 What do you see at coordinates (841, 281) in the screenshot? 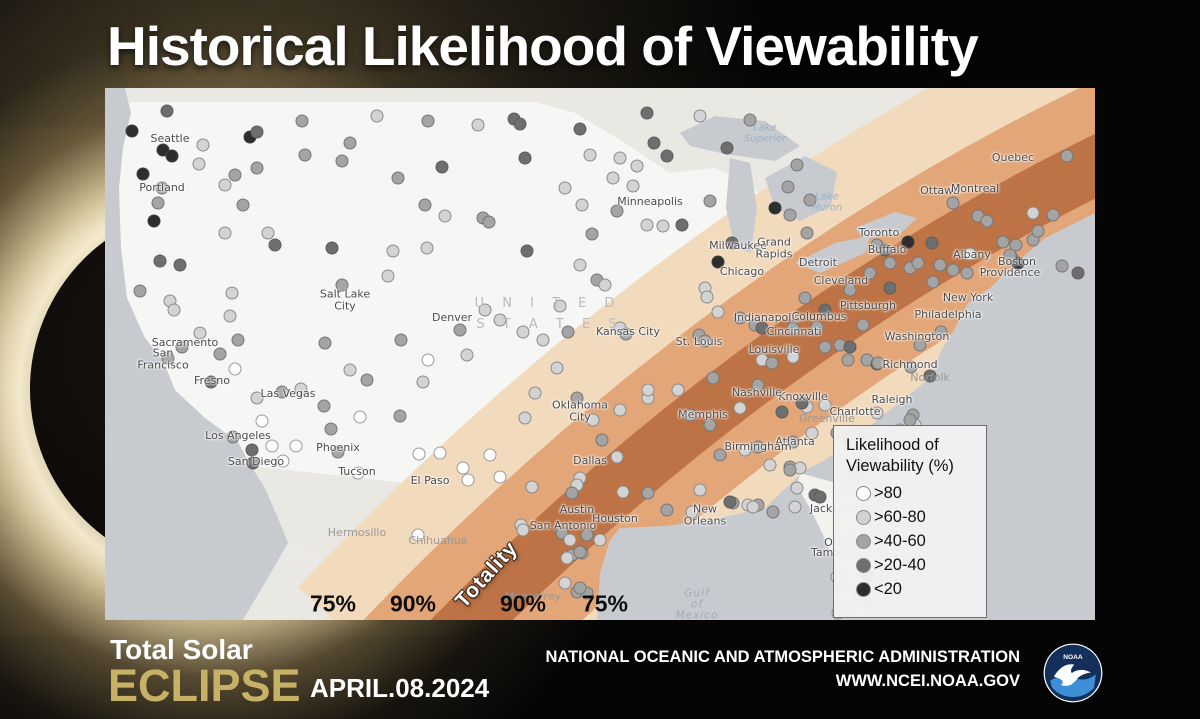
I see `city-label: Cleveland` at bounding box center [841, 281].